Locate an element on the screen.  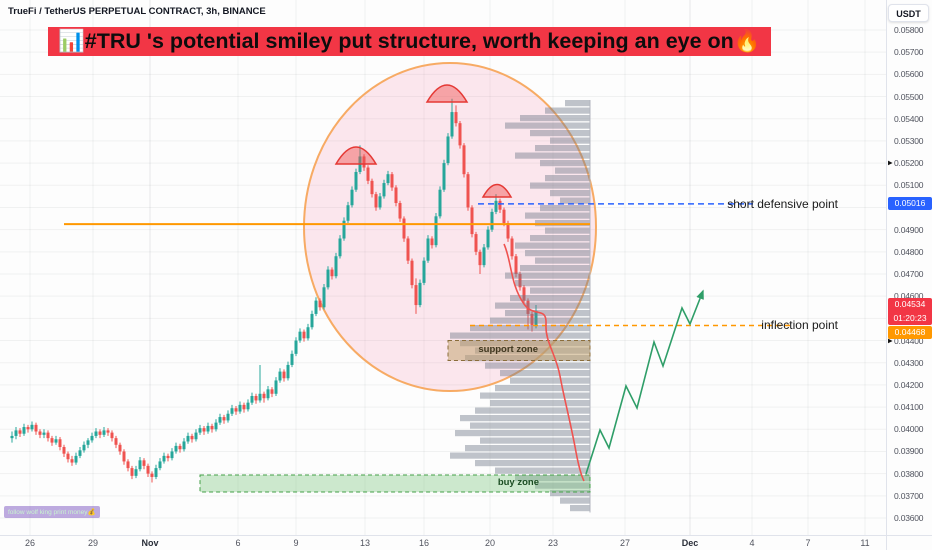
time-axis-label: Dec is located at coordinates (690, 543).